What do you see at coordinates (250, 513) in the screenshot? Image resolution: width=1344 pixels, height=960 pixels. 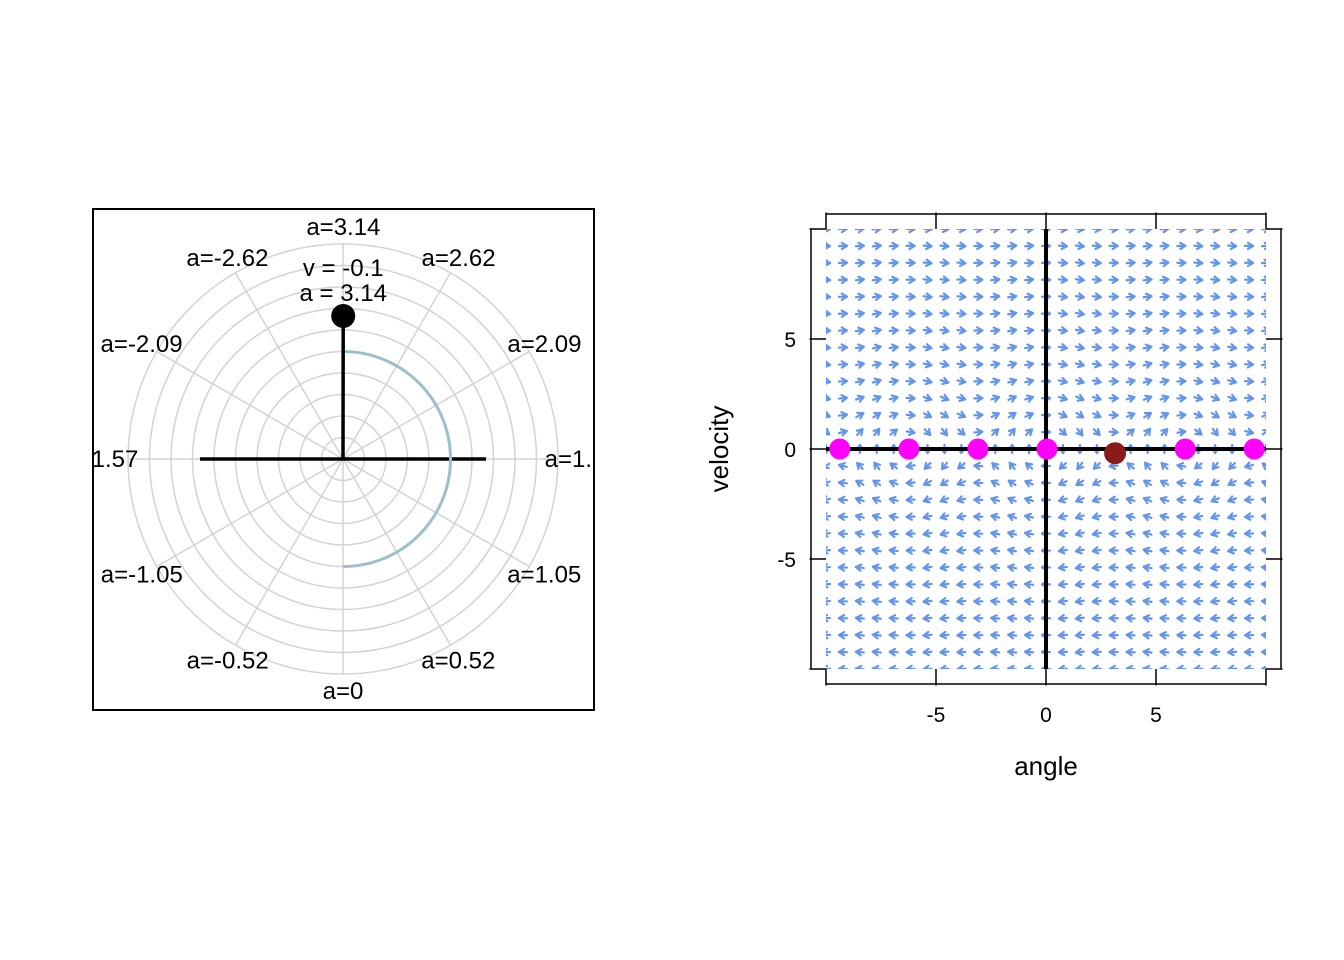 I see `polar-spoke` at bounding box center [250, 513].